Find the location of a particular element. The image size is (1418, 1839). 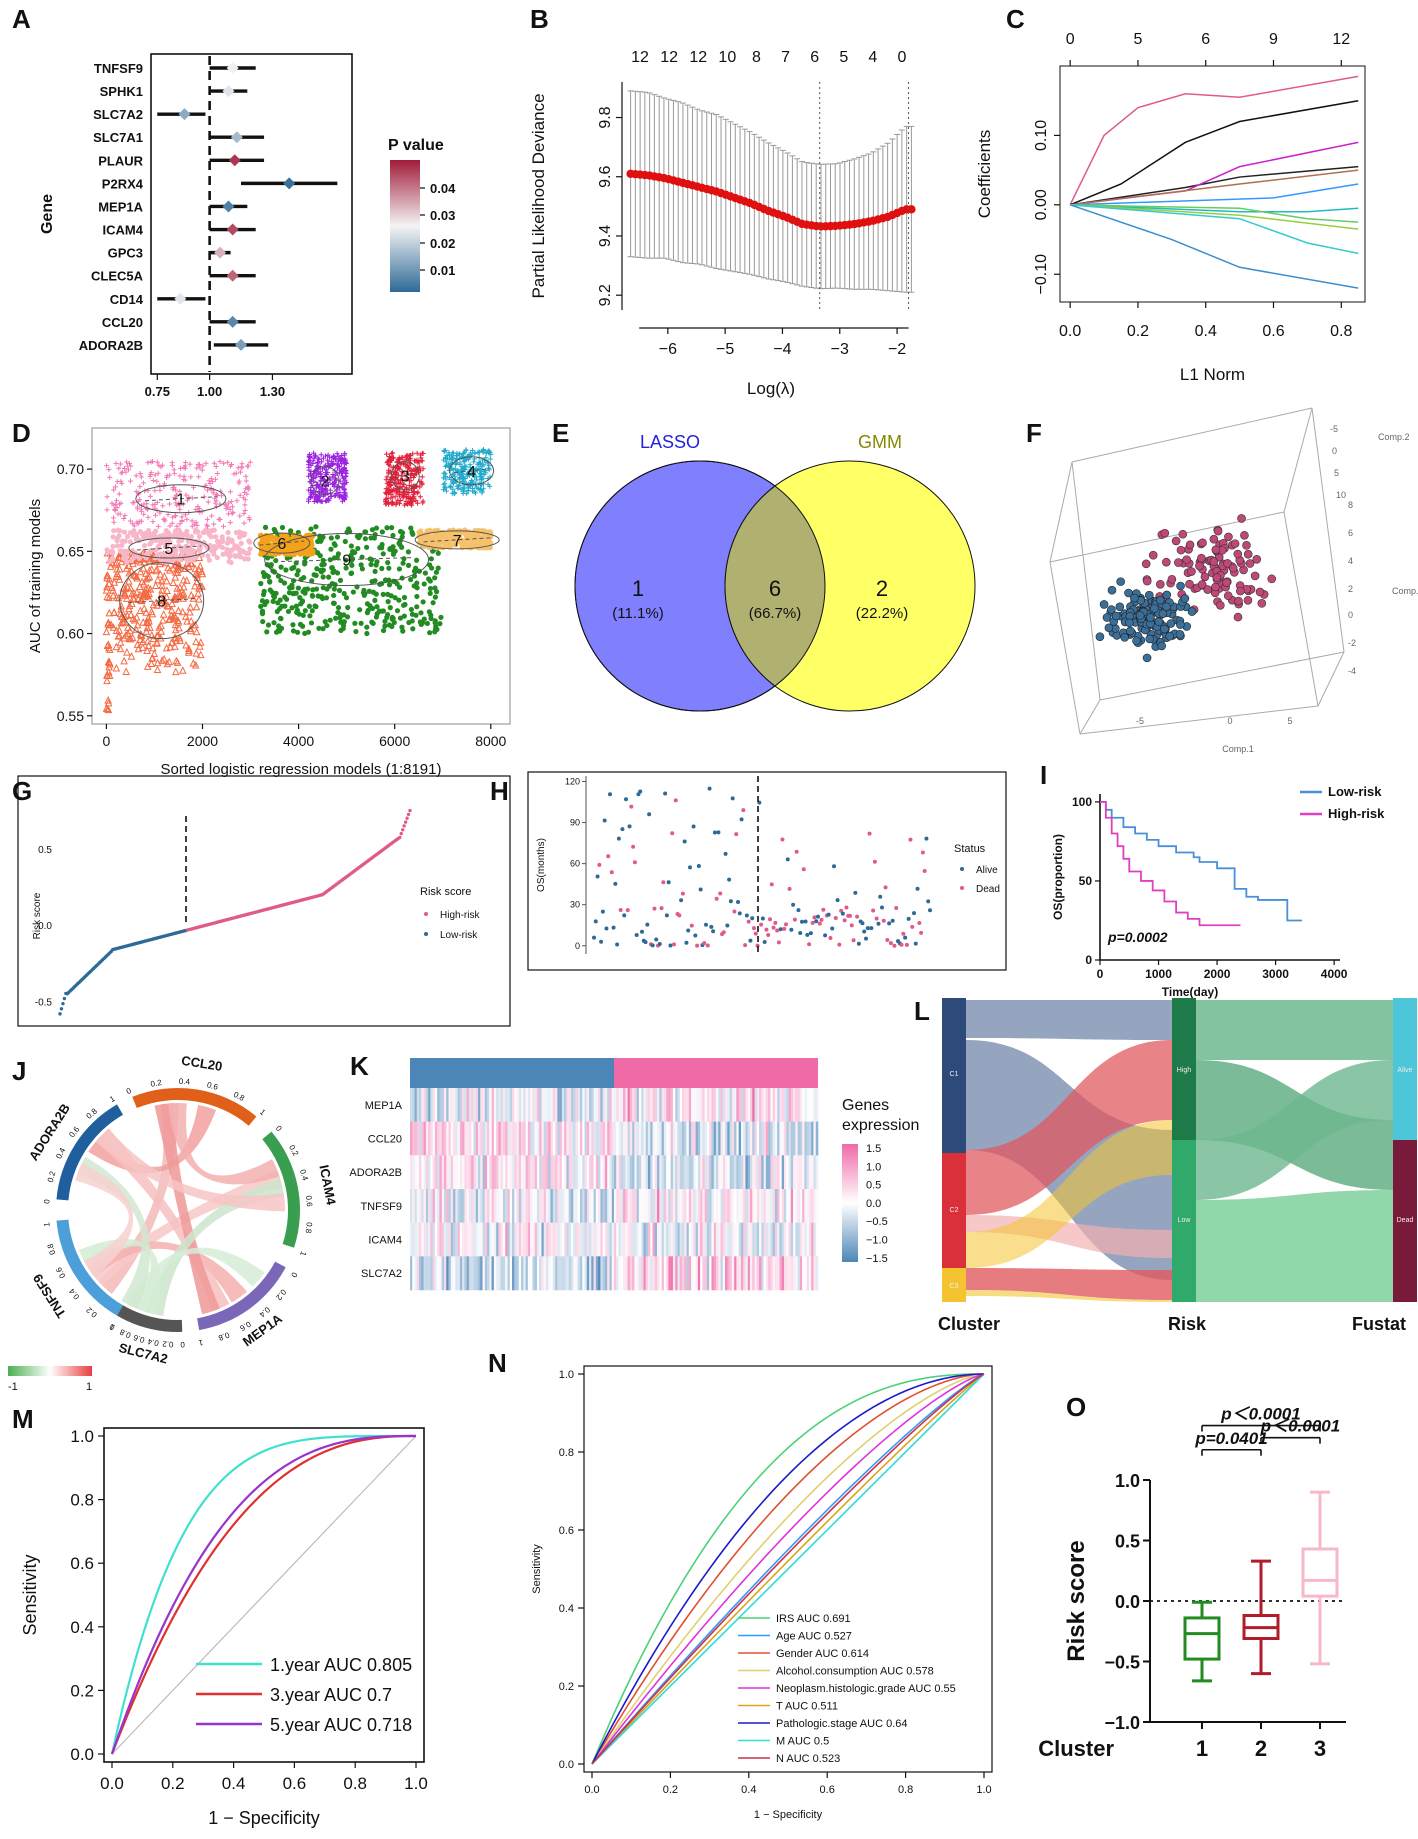

comp1-tick-label: 5 is located at coordinates (1289, 721).